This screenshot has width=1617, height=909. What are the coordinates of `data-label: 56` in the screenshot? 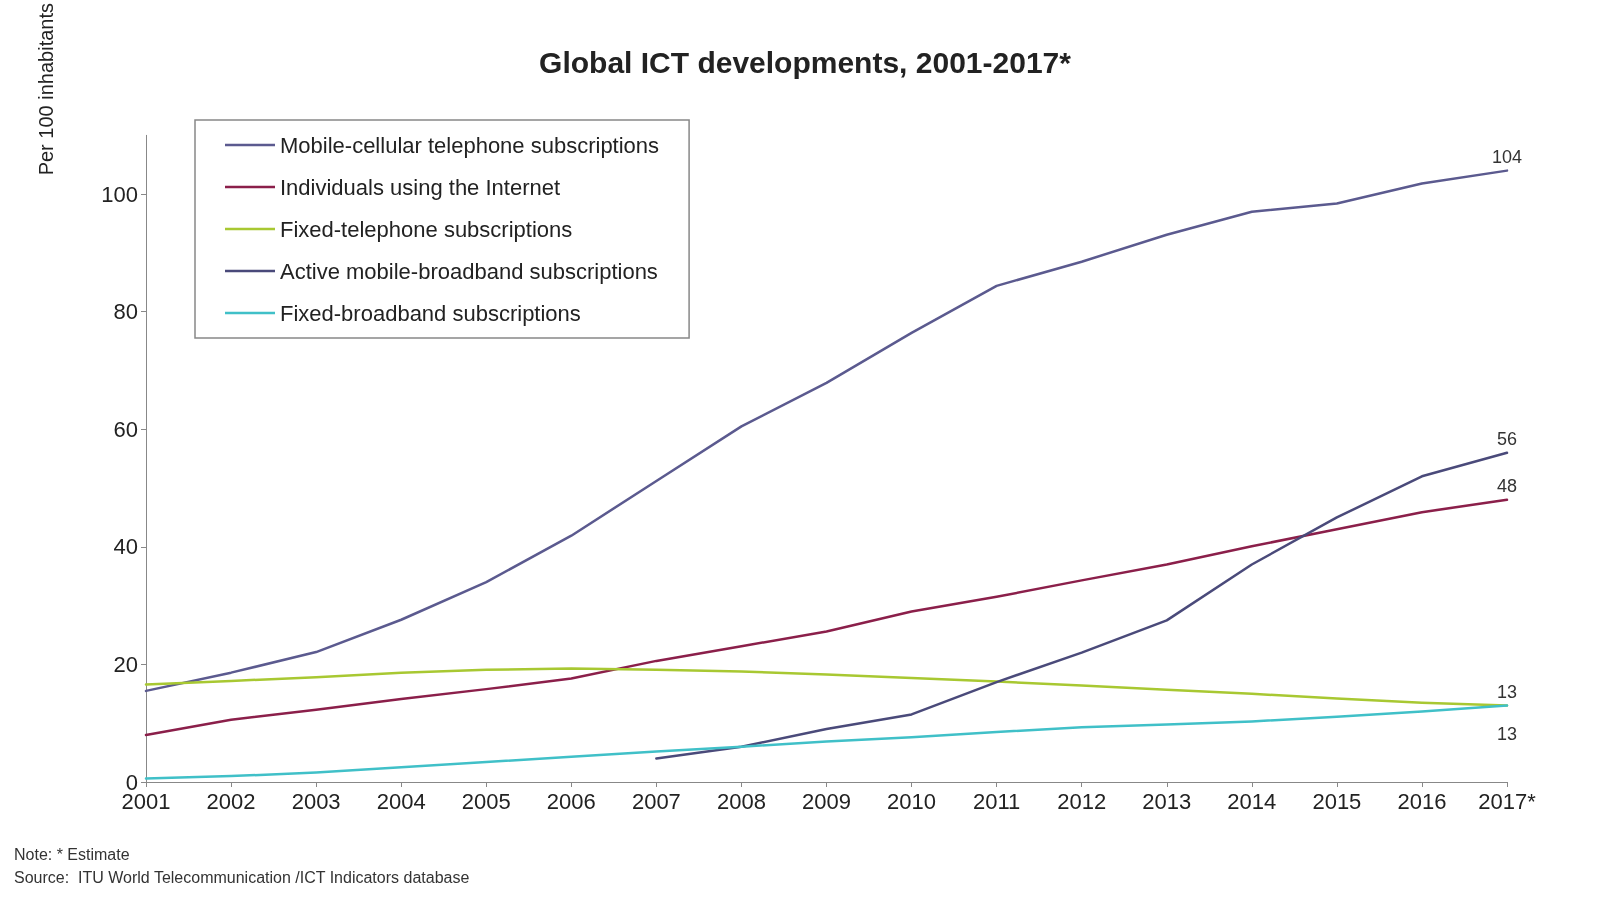 It's located at (1507, 438).